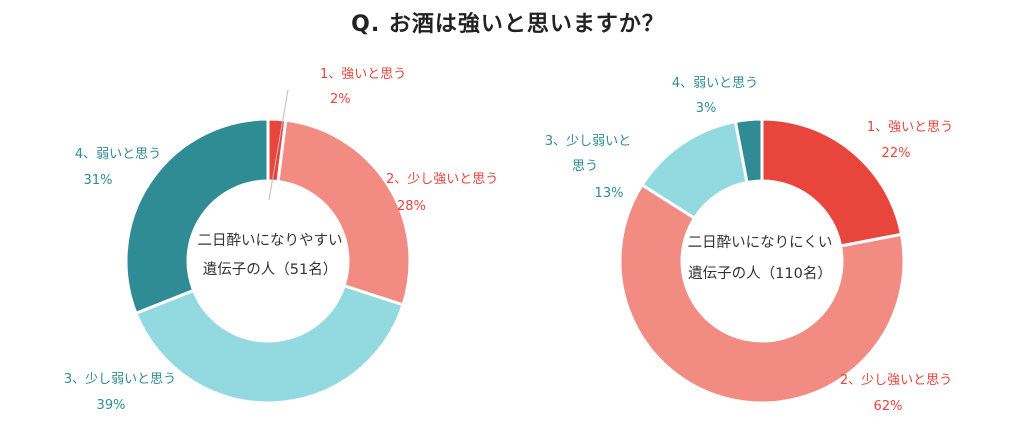 The height and width of the screenshot is (437, 1016). I want to click on donut-2-slice-label-1: 1、強いと思う, so click(910, 127).